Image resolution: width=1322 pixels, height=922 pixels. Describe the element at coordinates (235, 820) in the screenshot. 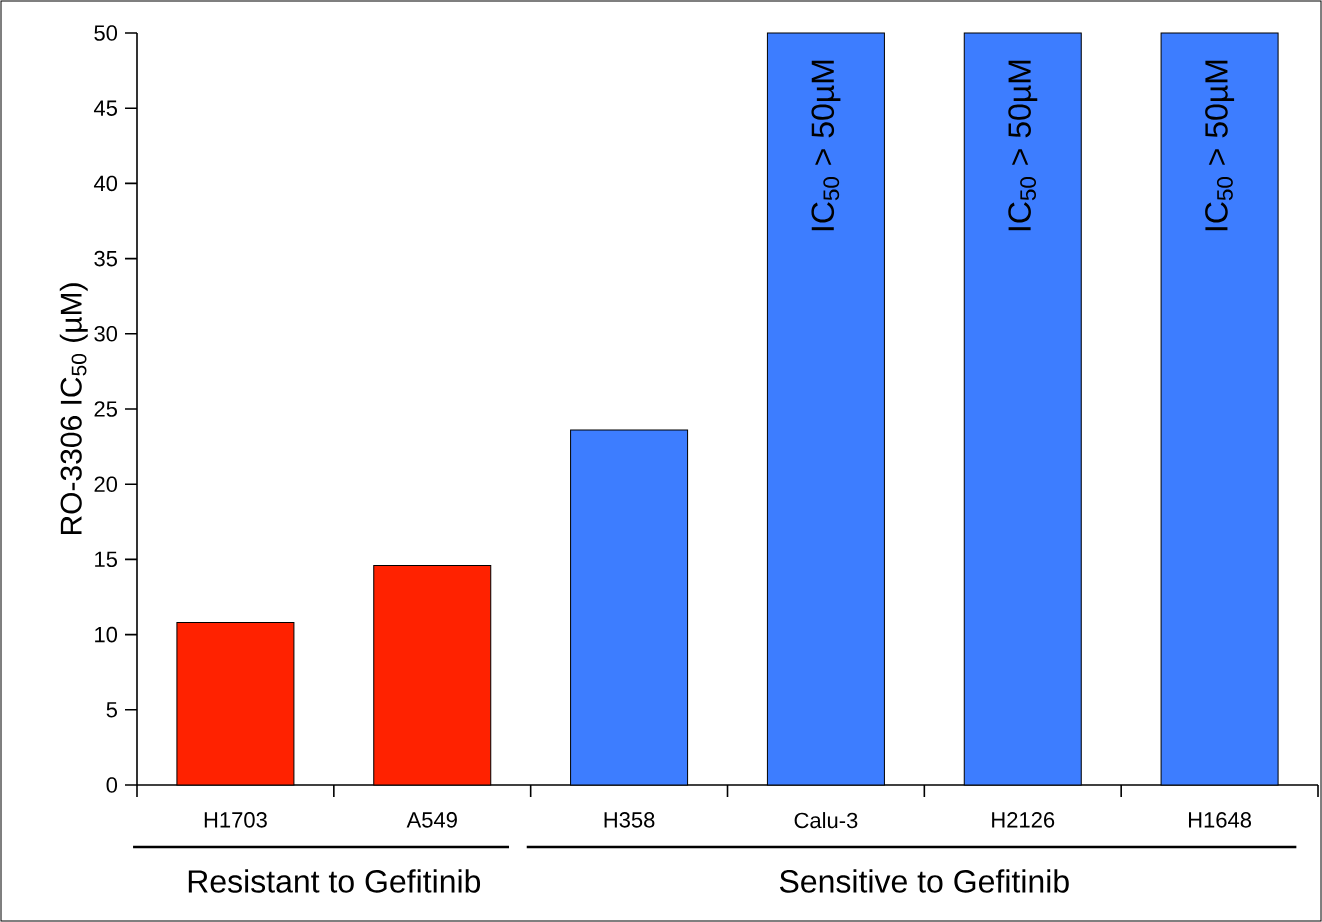

I see `x-tick-label: H1703` at that location.